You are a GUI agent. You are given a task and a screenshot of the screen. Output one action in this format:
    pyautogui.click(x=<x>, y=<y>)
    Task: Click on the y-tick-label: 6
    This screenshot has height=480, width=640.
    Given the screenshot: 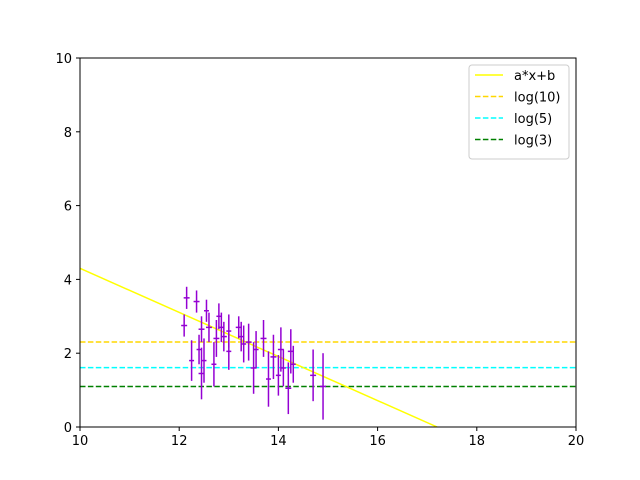 What is the action you would take?
    pyautogui.click(x=68, y=207)
    